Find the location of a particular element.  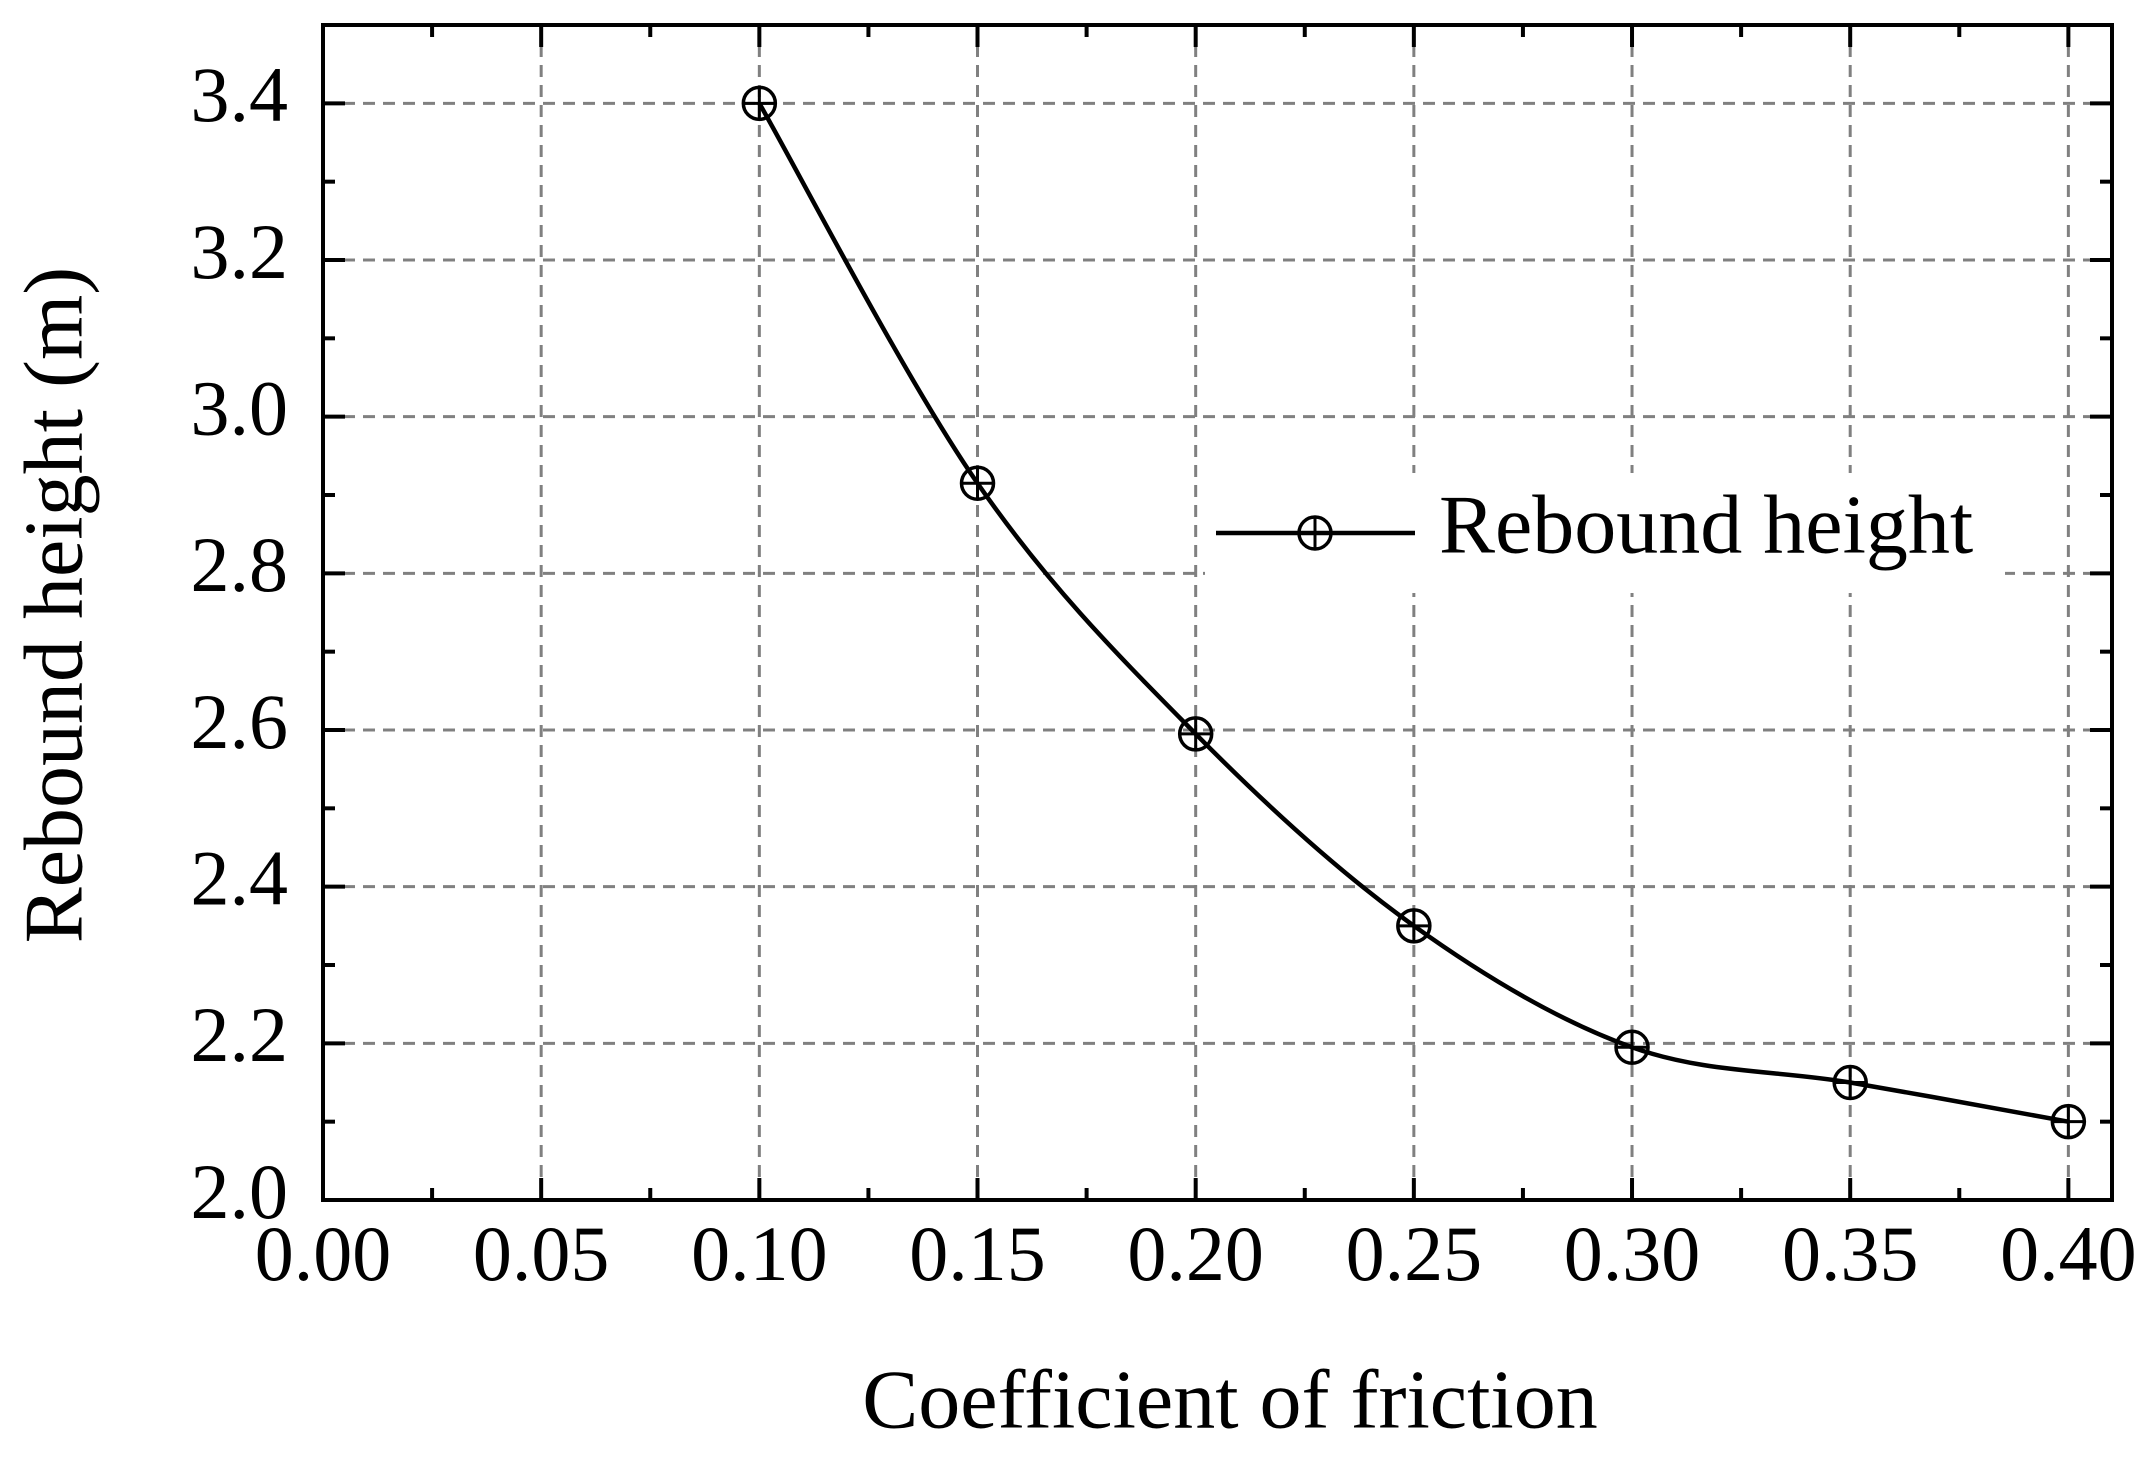

y-tick-label: 3.4 is located at coordinates (240, 94).